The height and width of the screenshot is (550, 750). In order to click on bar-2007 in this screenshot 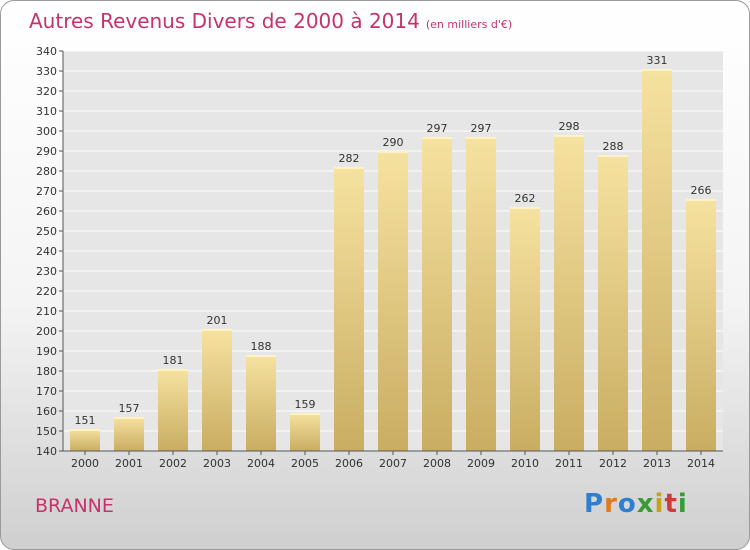, I will do `click(393, 301)`.